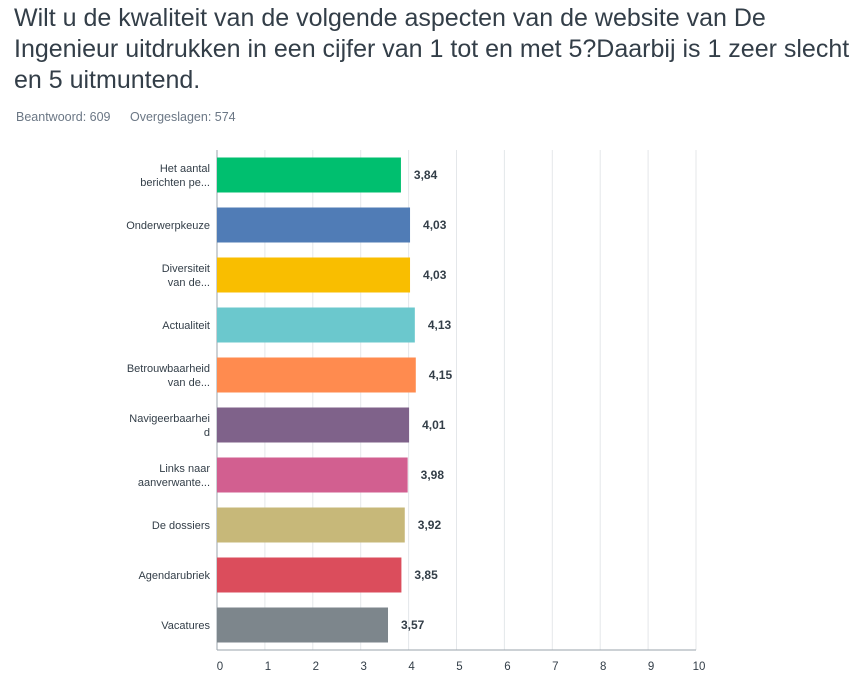  Describe the element at coordinates (459, 667) in the screenshot. I see `x-tick-label: 5` at that location.